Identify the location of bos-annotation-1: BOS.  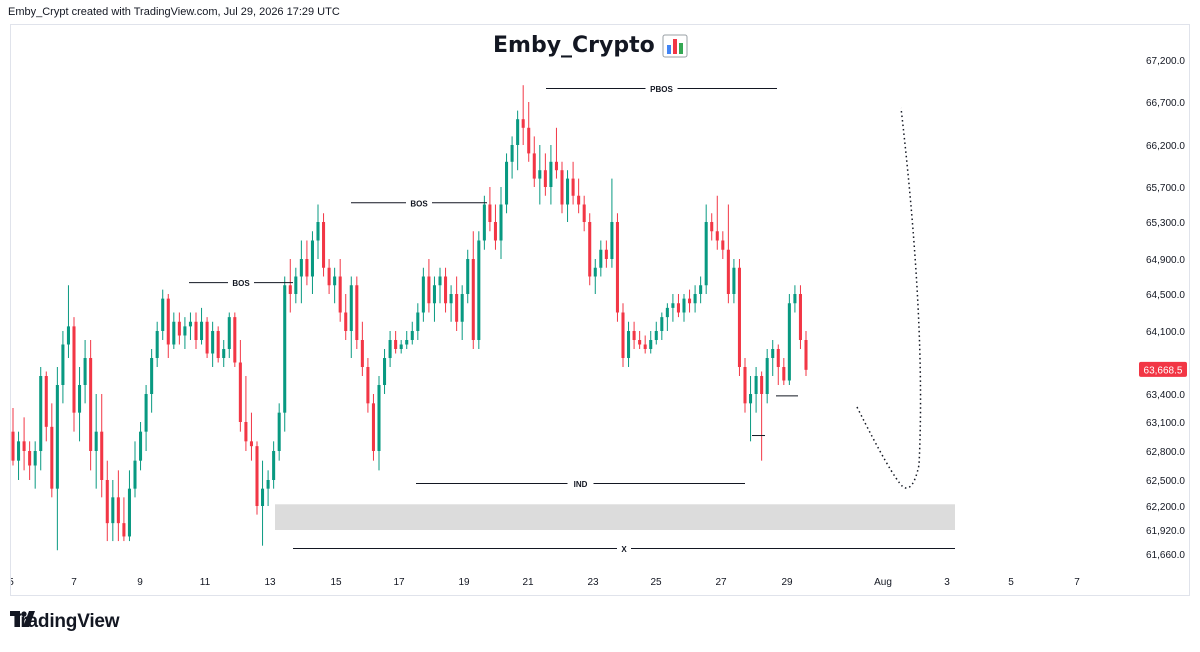
(241, 282).